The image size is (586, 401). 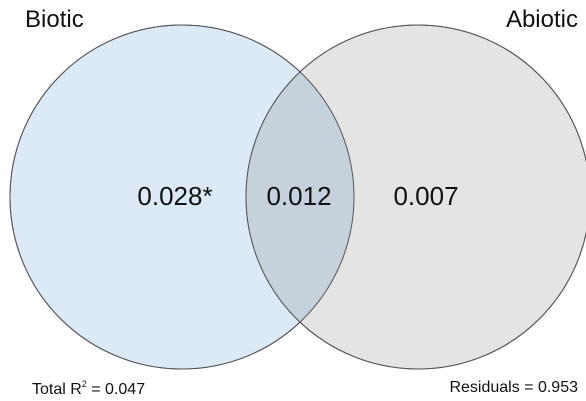 I want to click on total-r2-prefix: Total R, so click(x=57, y=389).